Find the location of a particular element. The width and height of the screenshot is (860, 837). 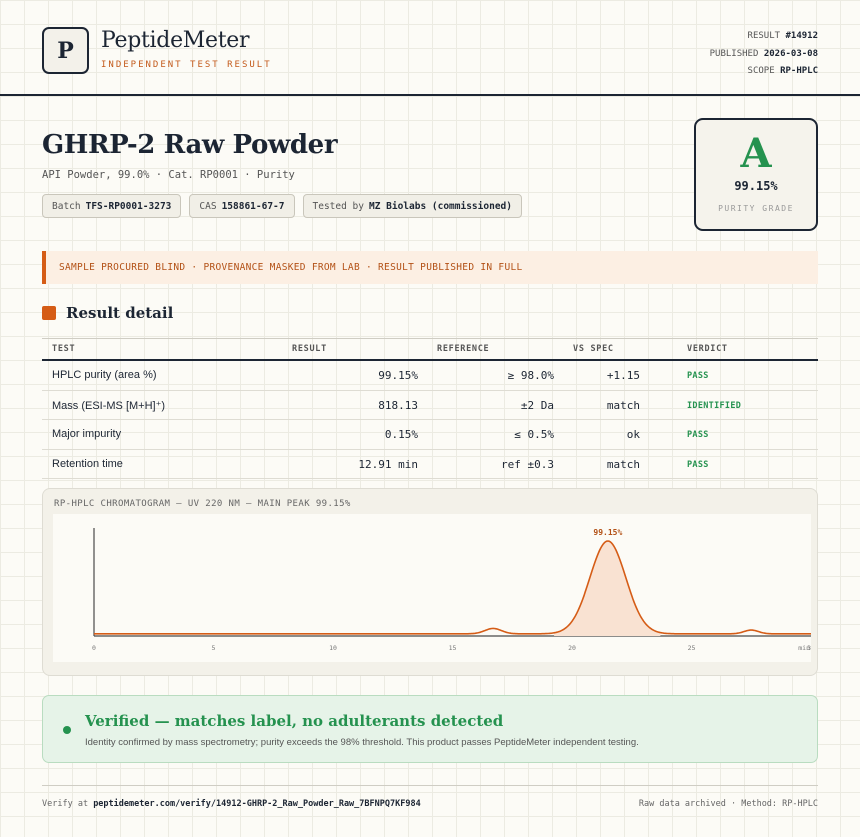

grade-label: PURITY GRADE is located at coordinates (756, 208).